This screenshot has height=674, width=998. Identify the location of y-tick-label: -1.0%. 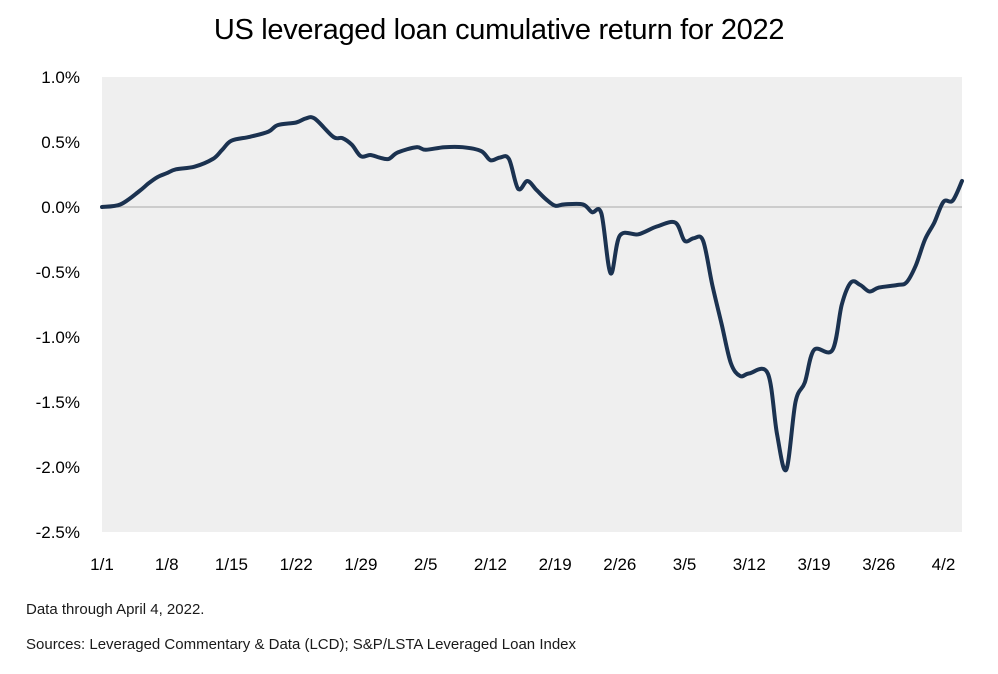
(58, 337).